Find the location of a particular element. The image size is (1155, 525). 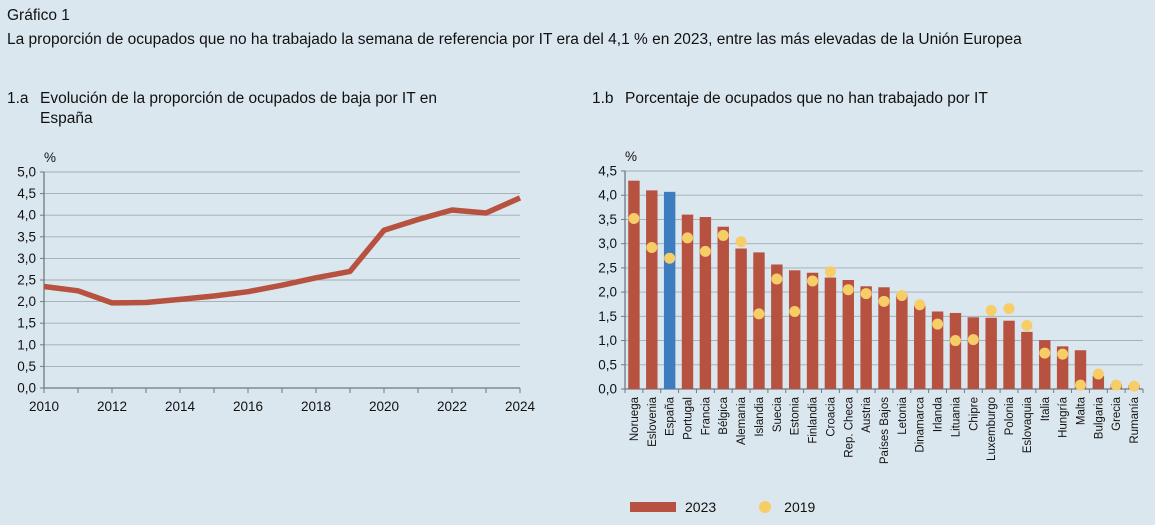

panel-a-number: 1.a is located at coordinates (18, 98).